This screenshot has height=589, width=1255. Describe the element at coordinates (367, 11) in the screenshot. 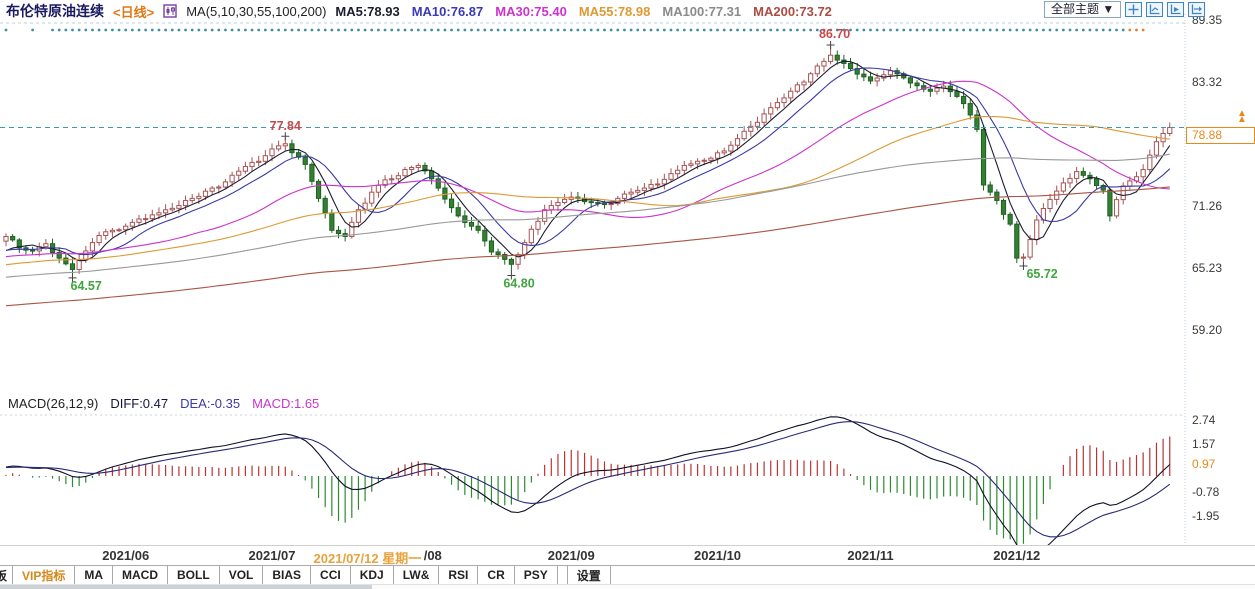

I see `ma-value-label: MA5:78.93` at that location.